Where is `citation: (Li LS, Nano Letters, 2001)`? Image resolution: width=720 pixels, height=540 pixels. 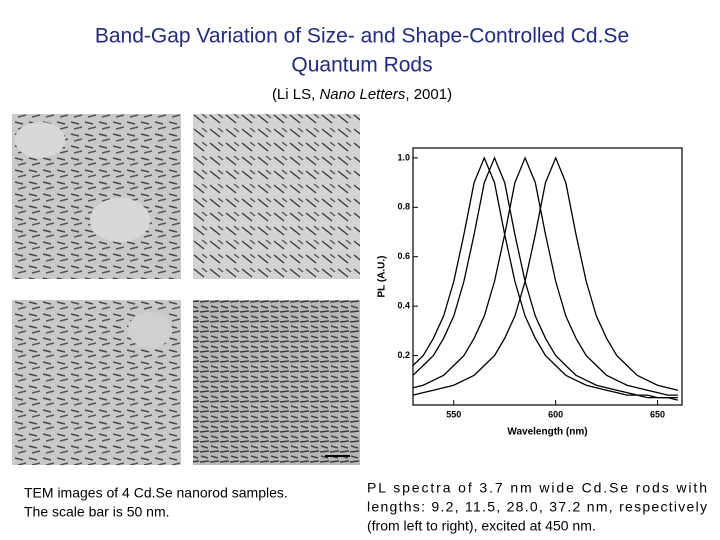
citation: (Li LS, Nano Letters, 2001) is located at coordinates (362, 94).